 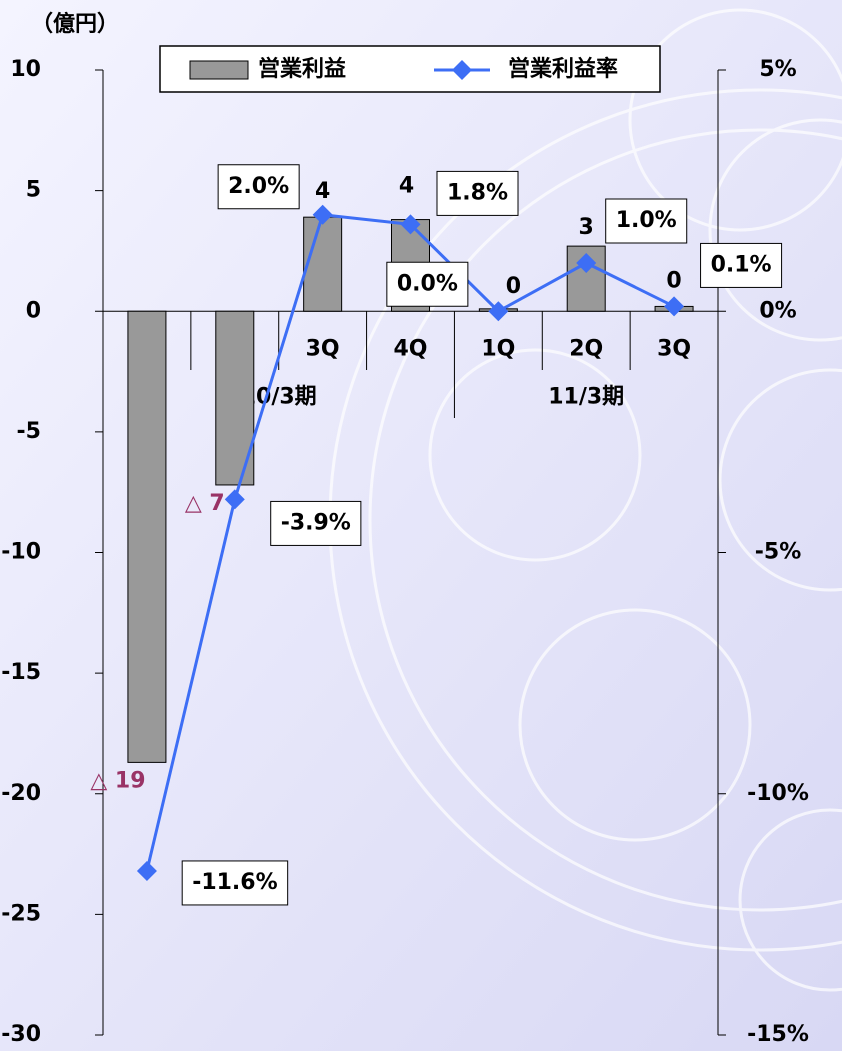 I want to click on y2-tick-label: -5%, so click(x=778, y=552).